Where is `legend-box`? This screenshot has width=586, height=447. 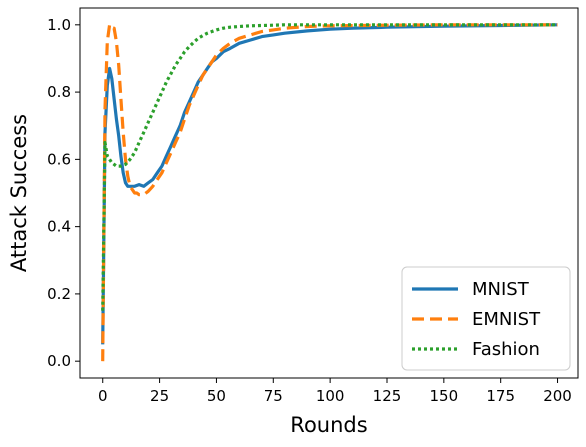
legend-box is located at coordinates (486, 318).